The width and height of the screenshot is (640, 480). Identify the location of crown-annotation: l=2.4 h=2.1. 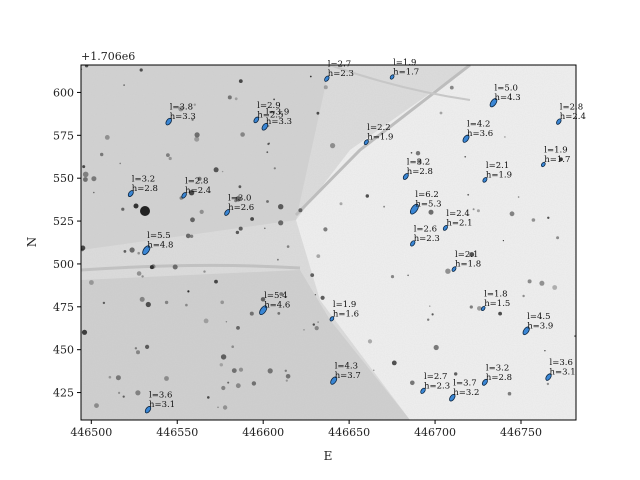
(459, 219).